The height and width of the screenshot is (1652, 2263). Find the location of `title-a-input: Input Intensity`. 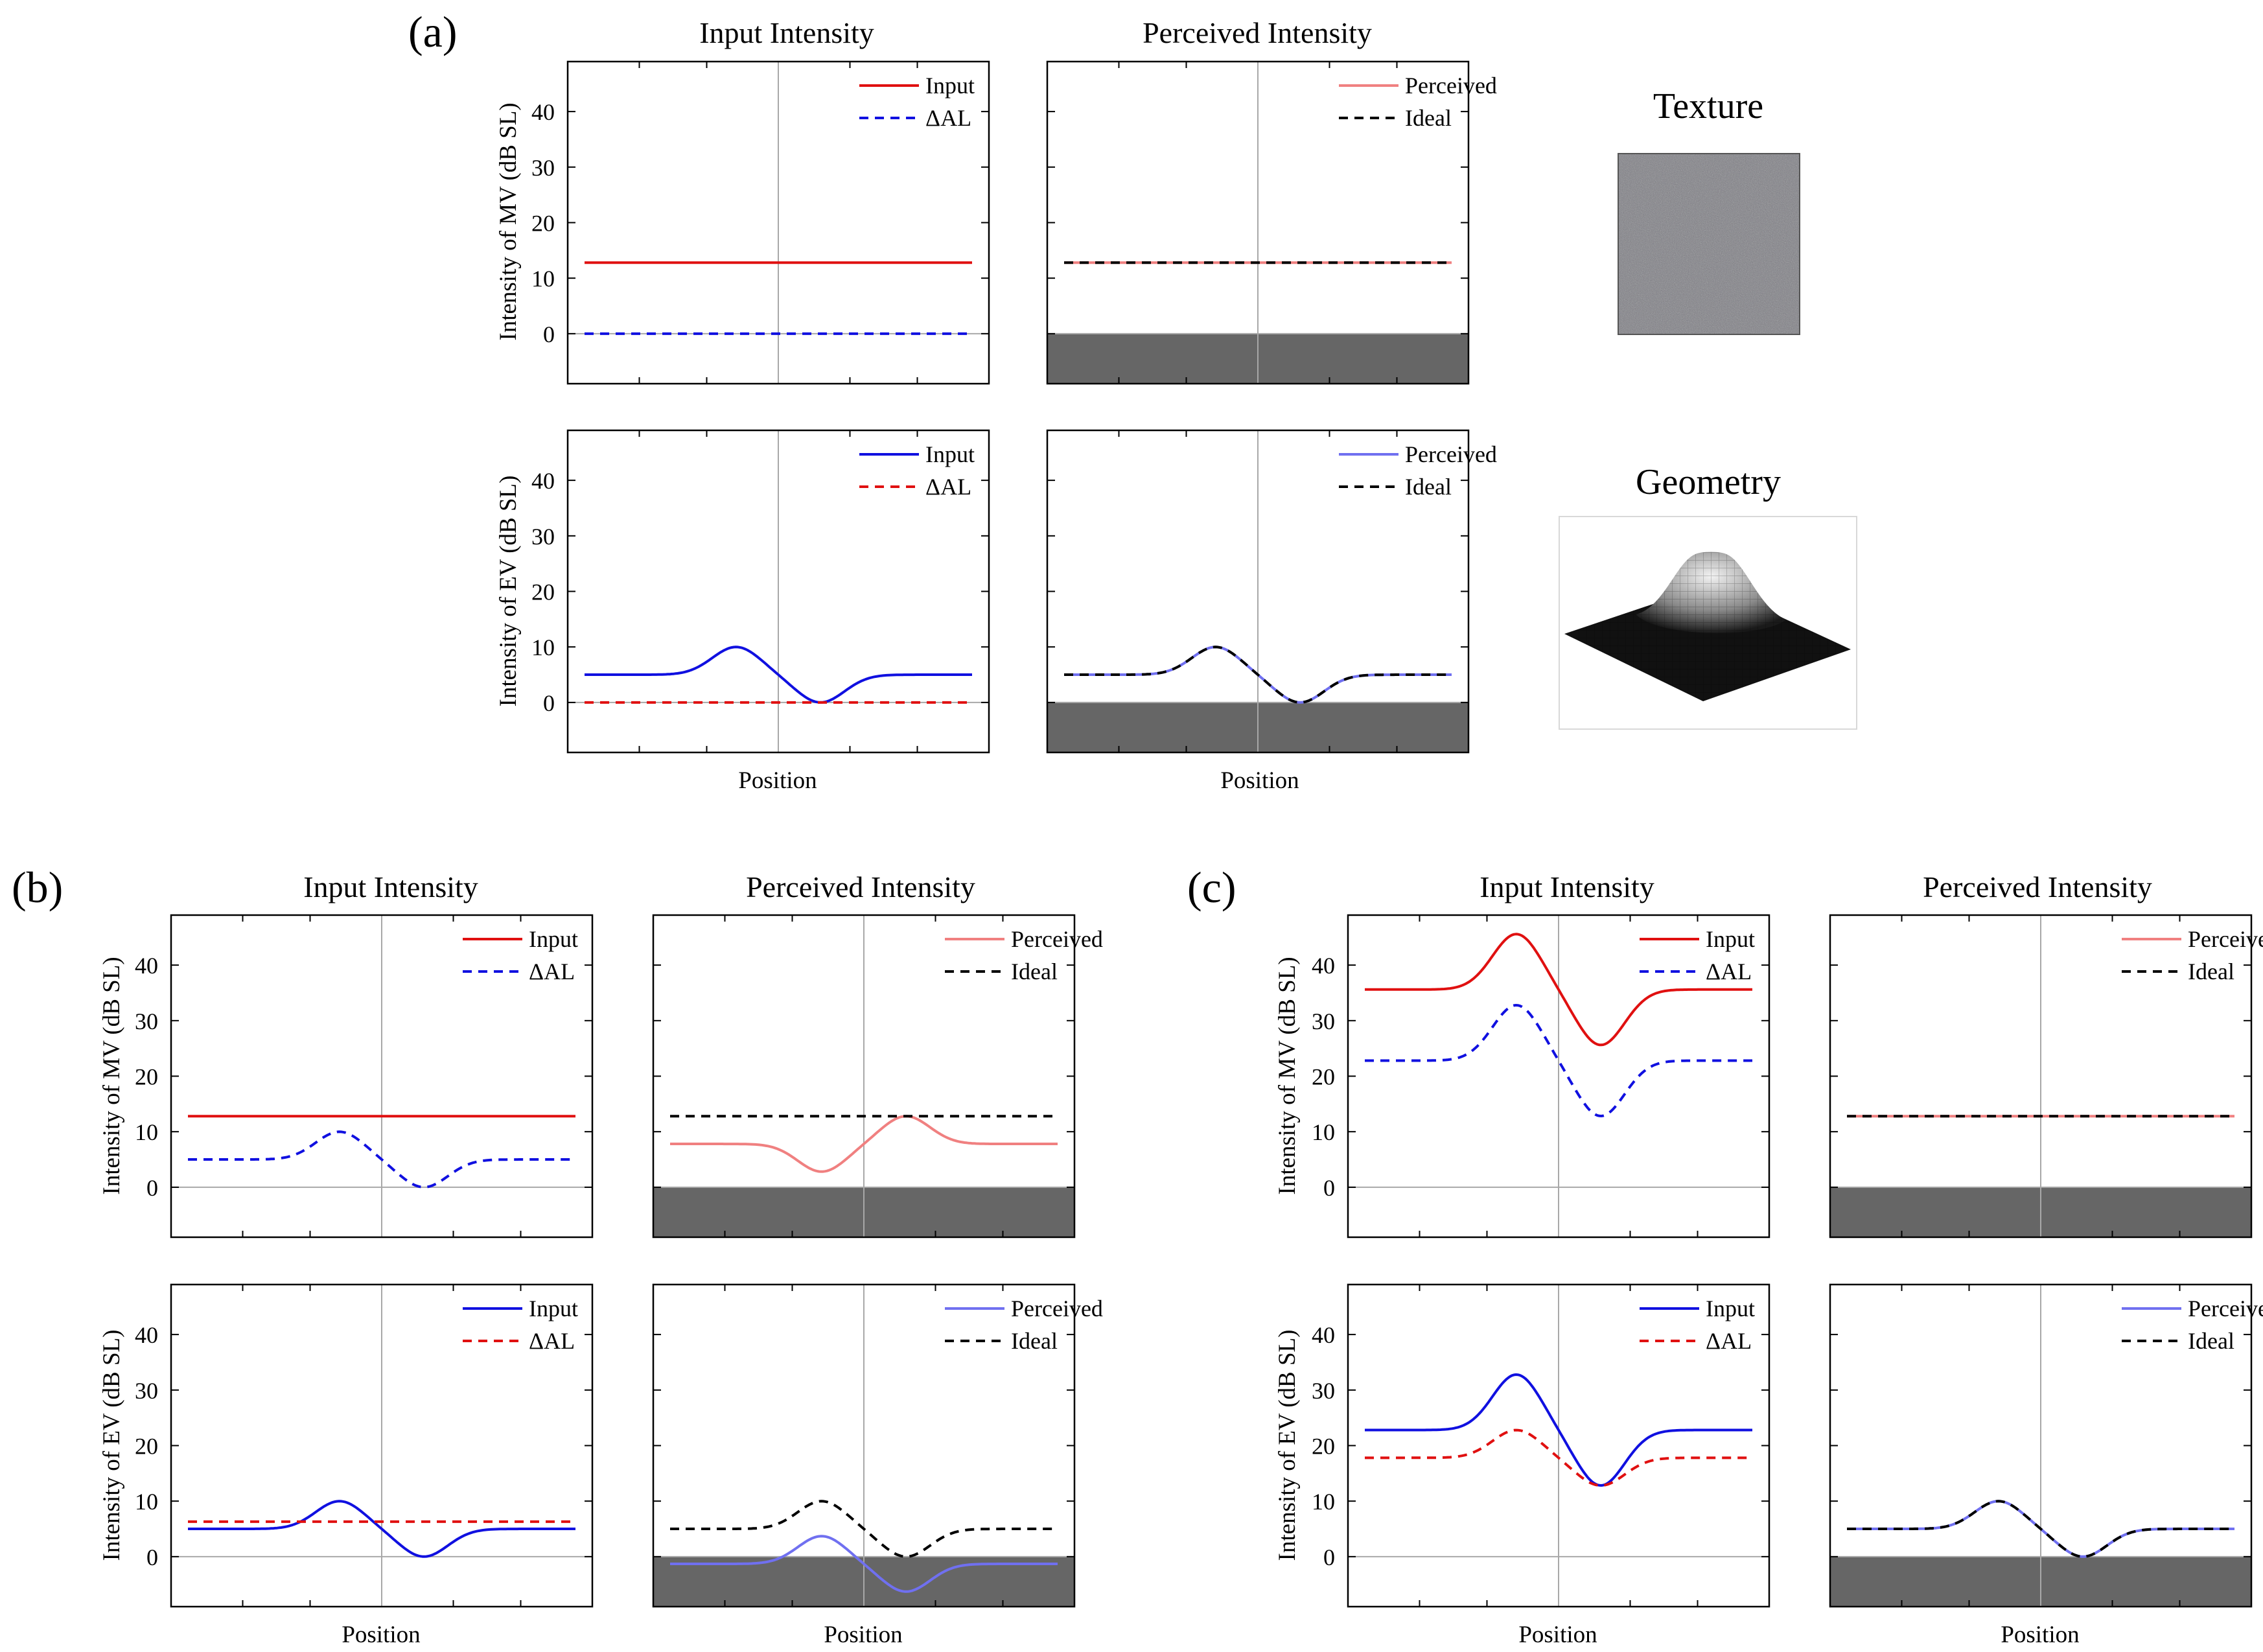

title-a-input: Input Intensity is located at coordinates (786, 32).